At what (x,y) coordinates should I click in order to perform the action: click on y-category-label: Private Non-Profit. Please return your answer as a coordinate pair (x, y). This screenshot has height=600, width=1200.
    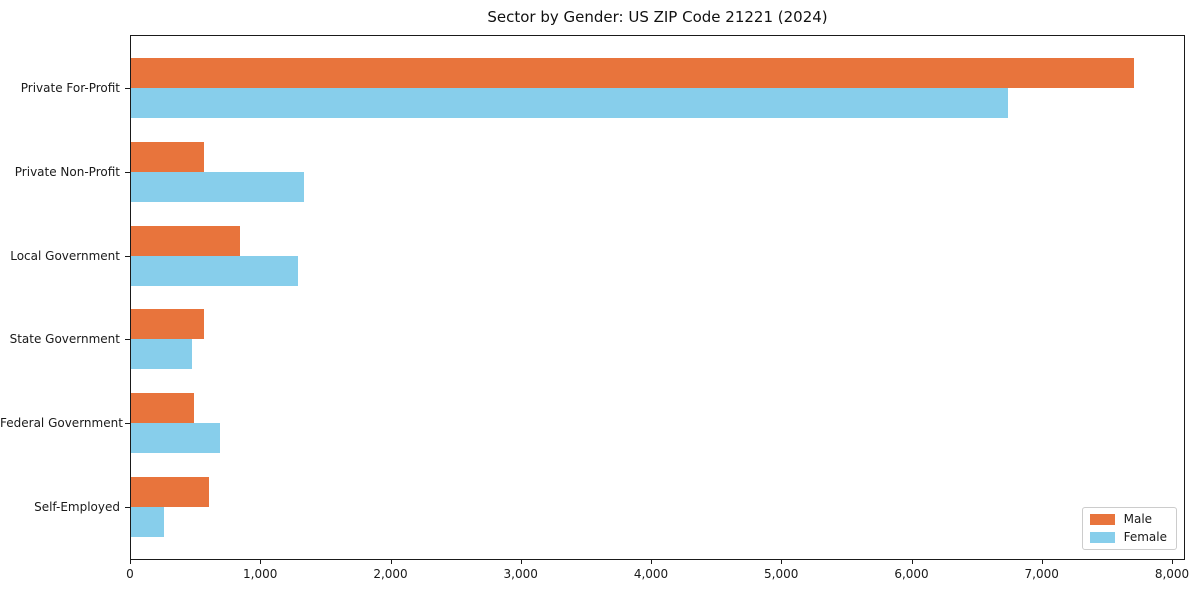
    Looking at the image, I should click on (67, 171).